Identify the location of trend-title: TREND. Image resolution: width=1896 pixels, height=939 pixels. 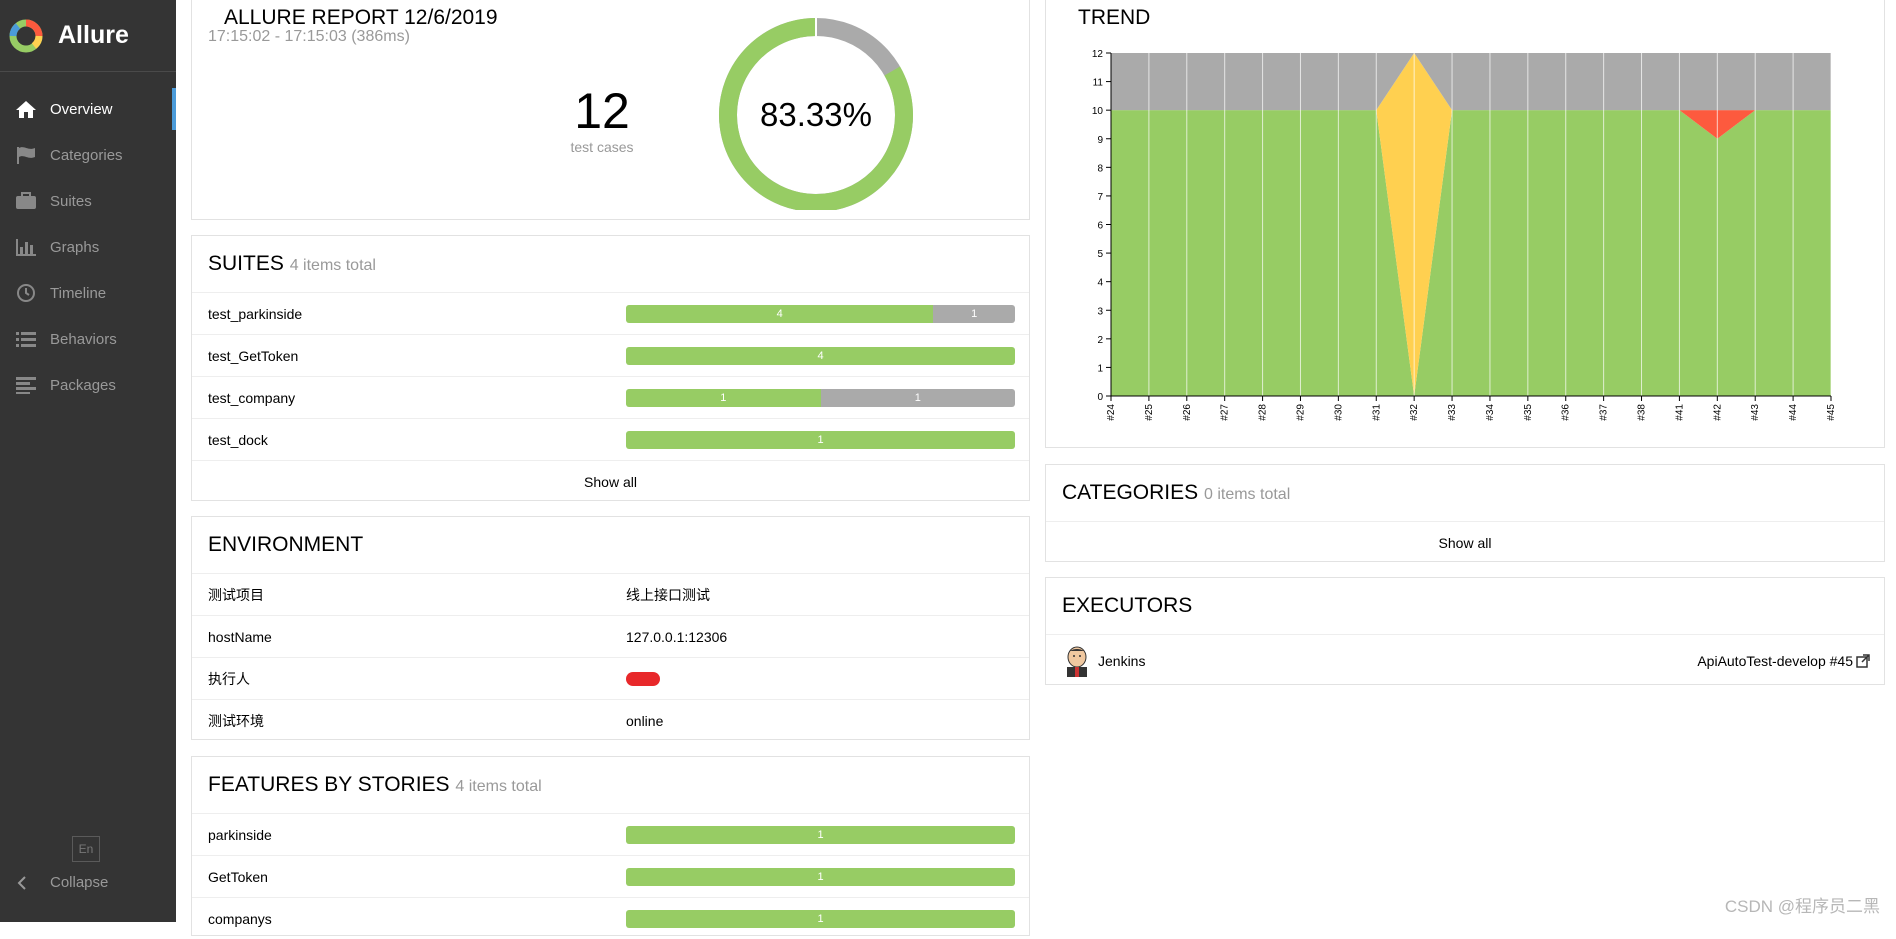
(1114, 17).